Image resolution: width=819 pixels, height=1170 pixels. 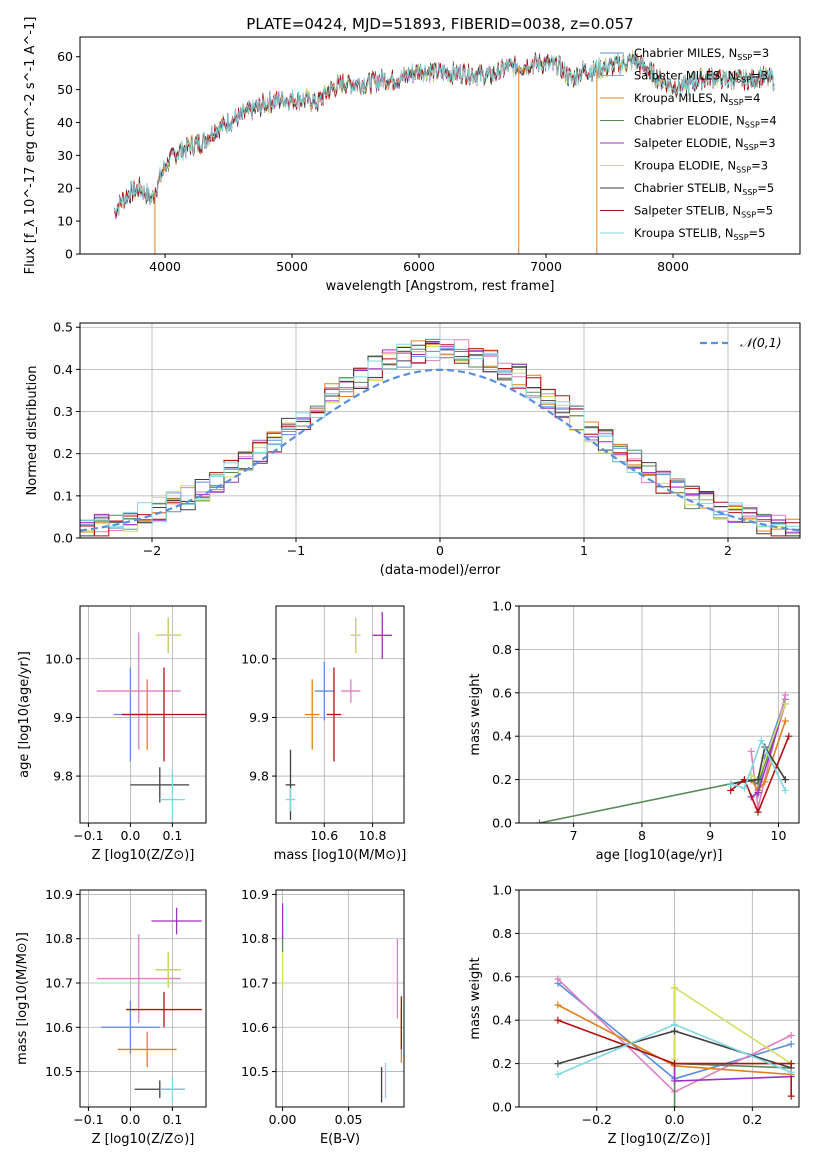 What do you see at coordinates (65, 221) in the screenshot?
I see `y-tick-label: 10` at bounding box center [65, 221].